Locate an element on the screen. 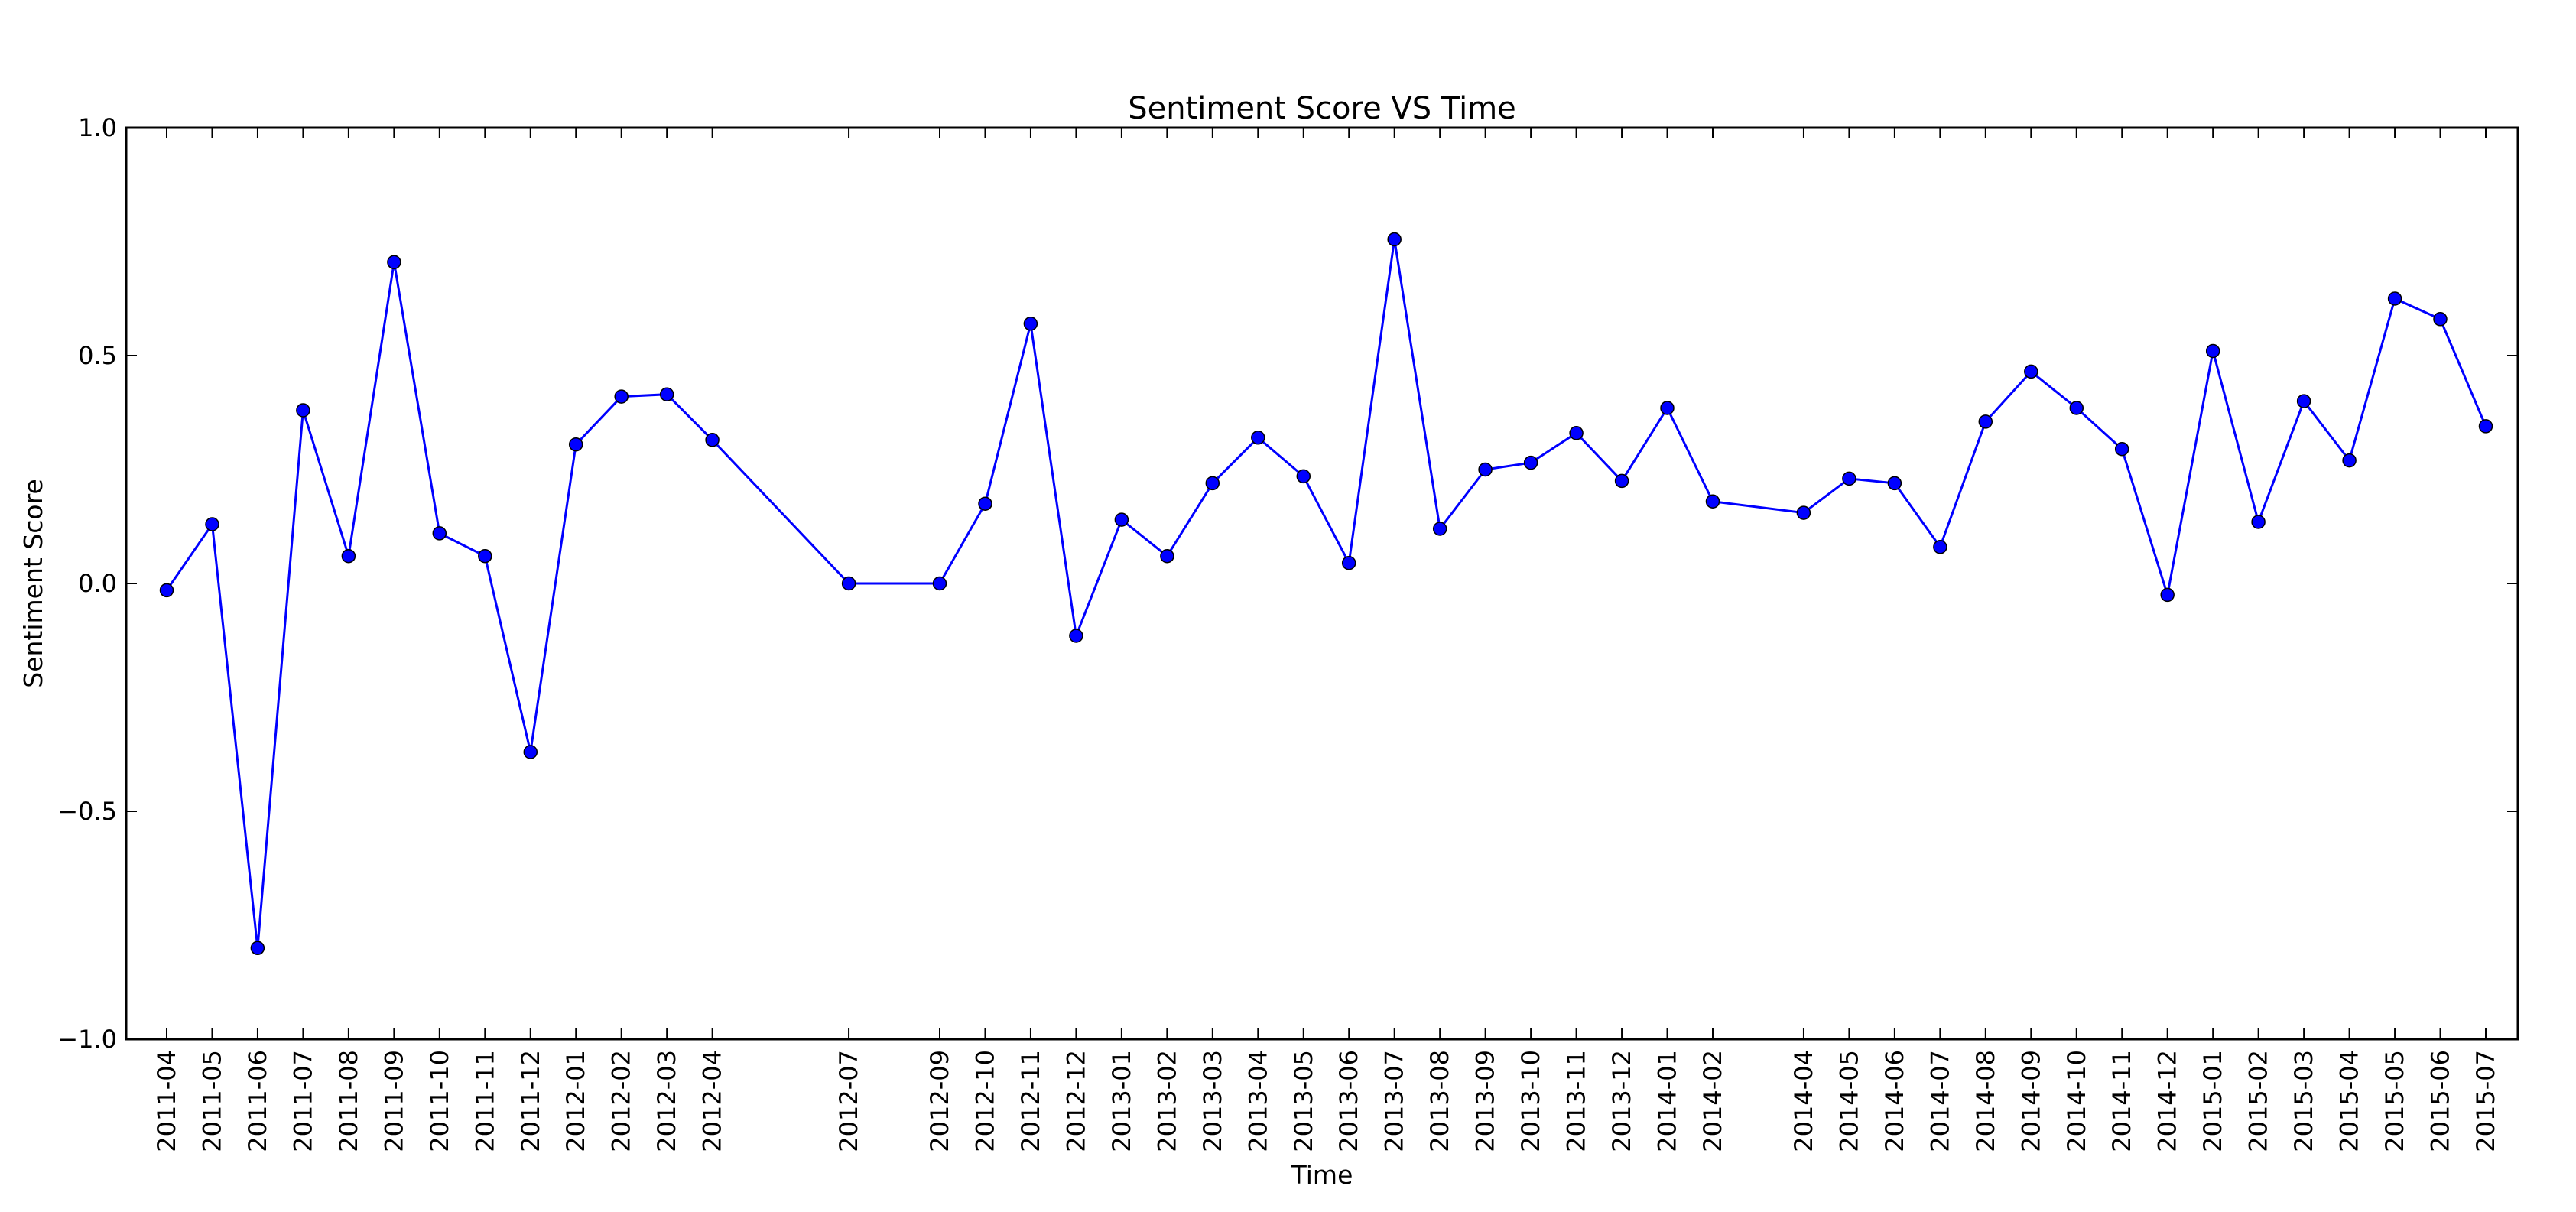 The height and width of the screenshot is (1212, 2576). x-tick-label: 2013-05 is located at coordinates (1303, 1101).